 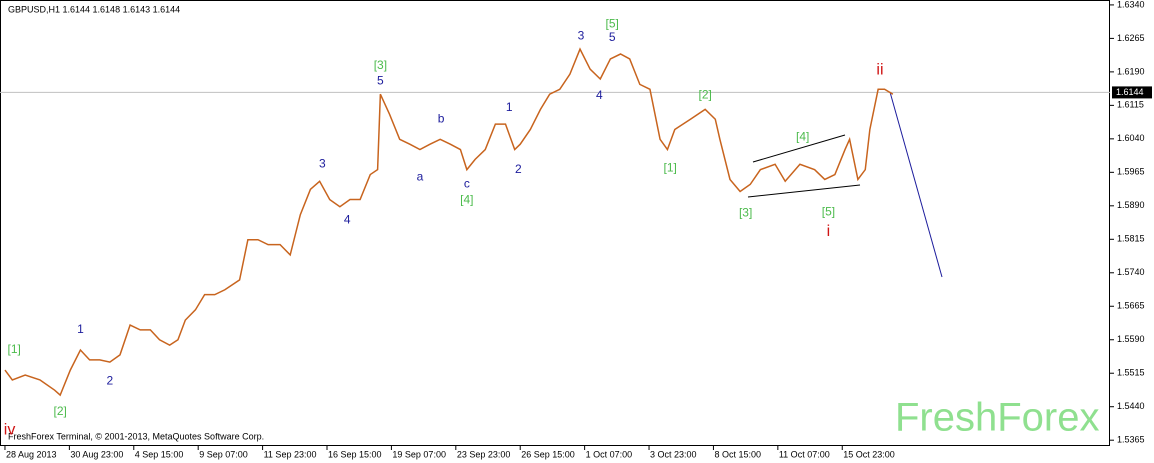 What do you see at coordinates (1131, 205) in the screenshot?
I see `y-tick-label: 1.5890` at bounding box center [1131, 205].